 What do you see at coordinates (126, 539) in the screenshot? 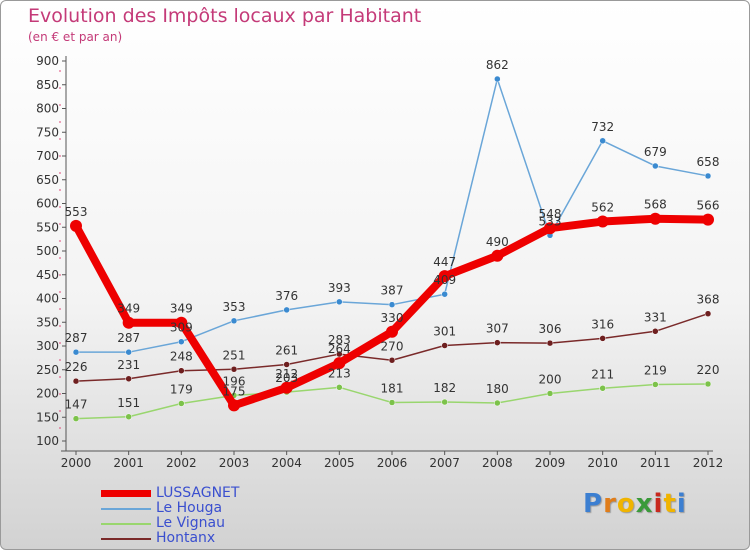
I see `legend-swatch-hontanx` at bounding box center [126, 539].